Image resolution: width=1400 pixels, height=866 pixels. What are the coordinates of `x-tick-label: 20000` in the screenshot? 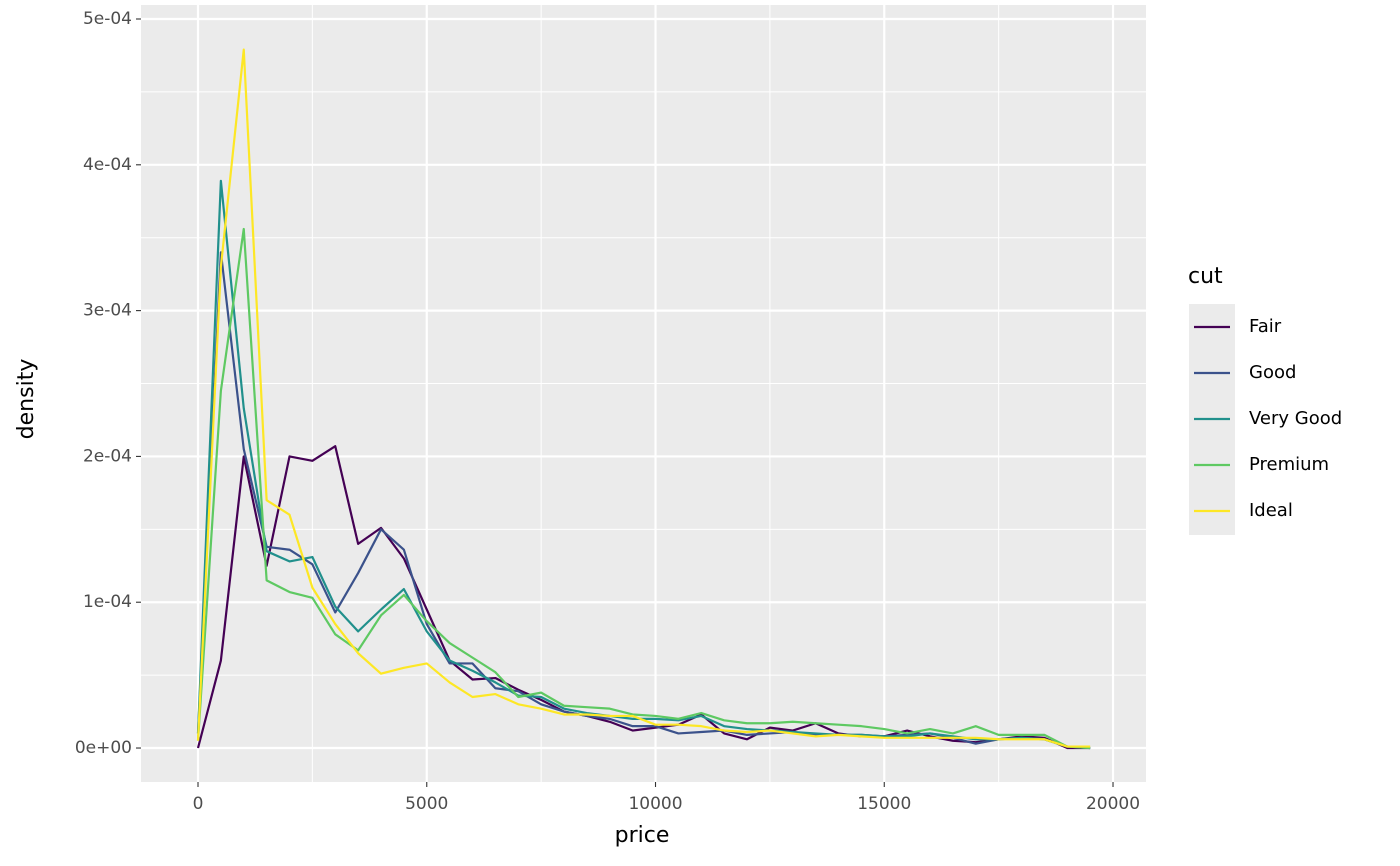 It's located at (1113, 804).